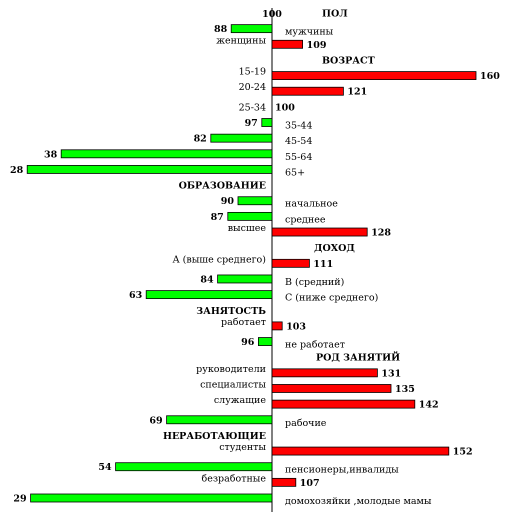 The height and width of the screenshot is (518, 505). What do you see at coordinates (298, 157) in the screenshot?
I see `category-label-row-9: 55-64` at bounding box center [298, 157].